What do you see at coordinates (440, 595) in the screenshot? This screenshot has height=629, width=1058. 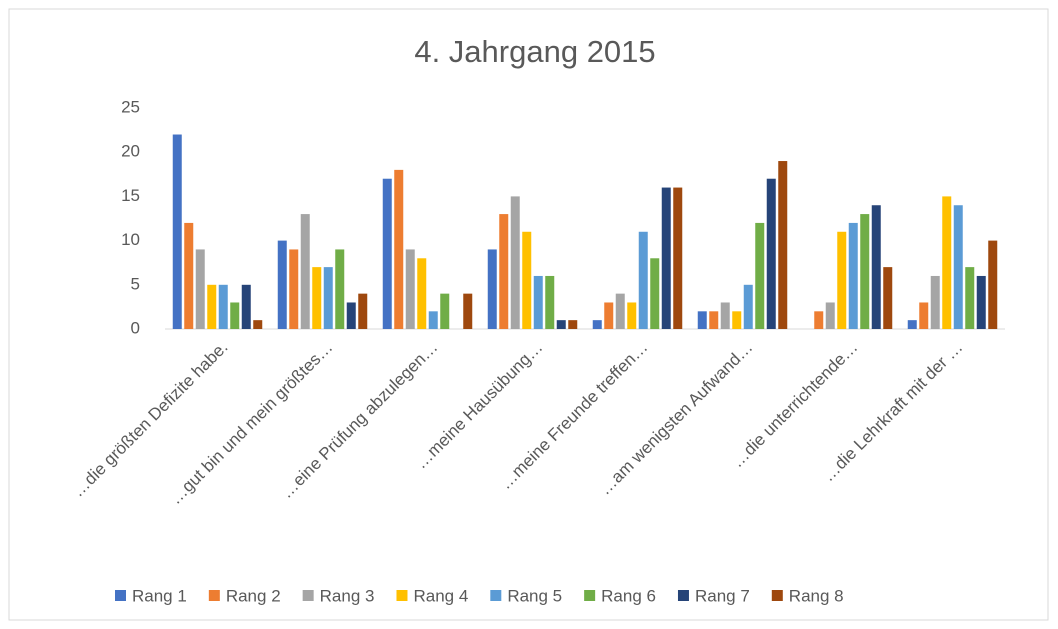 I see `legend-label: Rang 4` at bounding box center [440, 595].